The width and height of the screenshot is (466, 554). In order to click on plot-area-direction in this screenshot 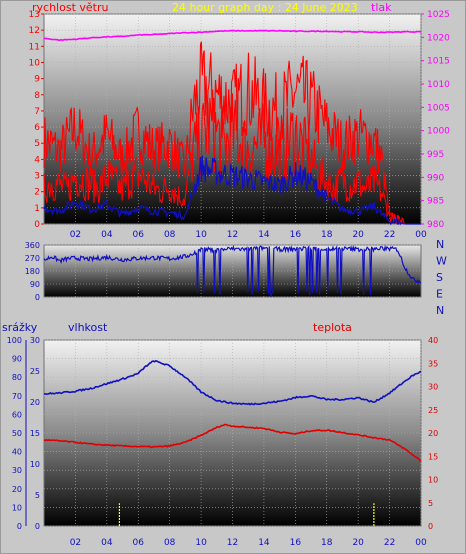, I will do `click(232, 271)`.